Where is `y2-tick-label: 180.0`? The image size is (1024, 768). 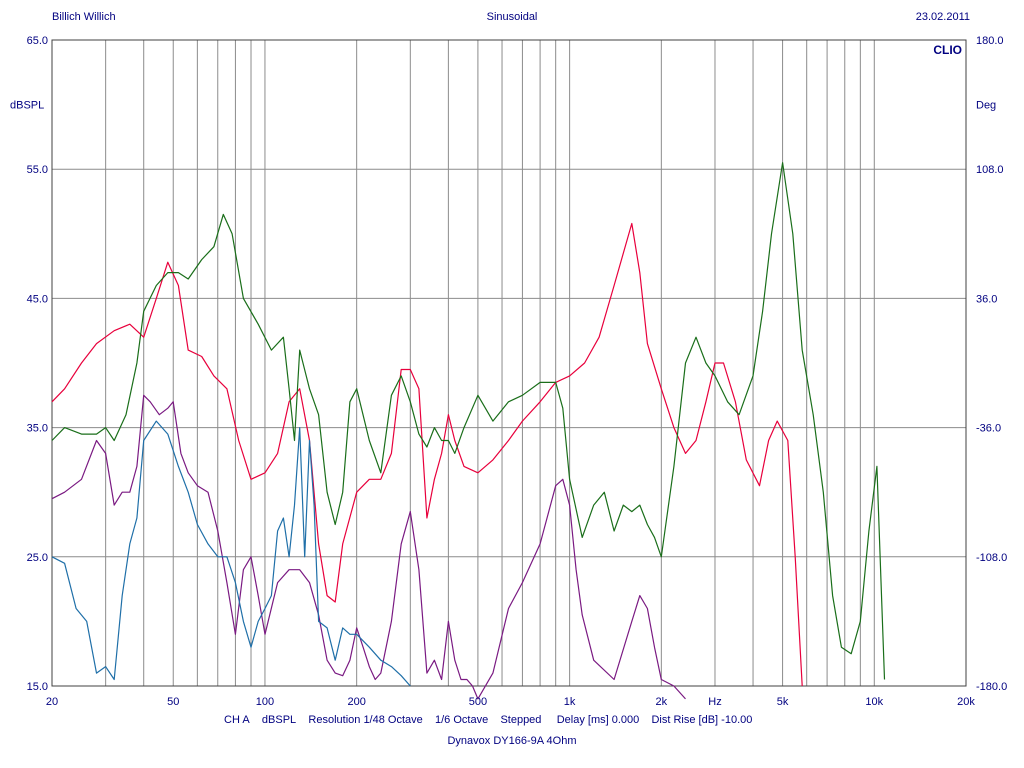 y2-tick-label: 180.0 is located at coordinates (990, 41).